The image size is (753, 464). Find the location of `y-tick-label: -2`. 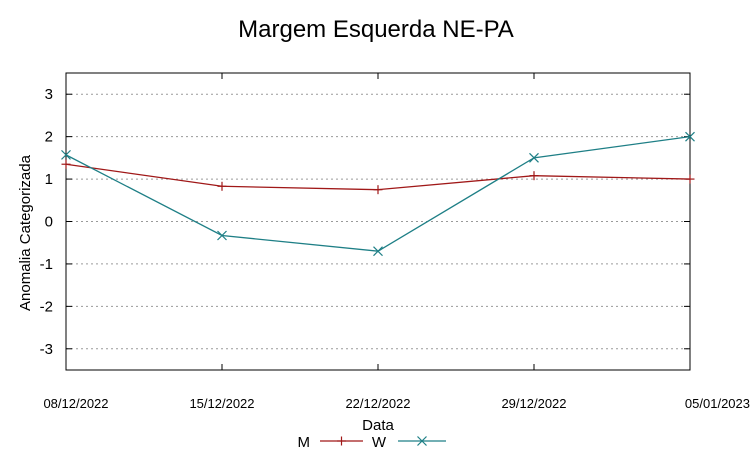

y-tick-label: -2 is located at coordinates (46, 306).